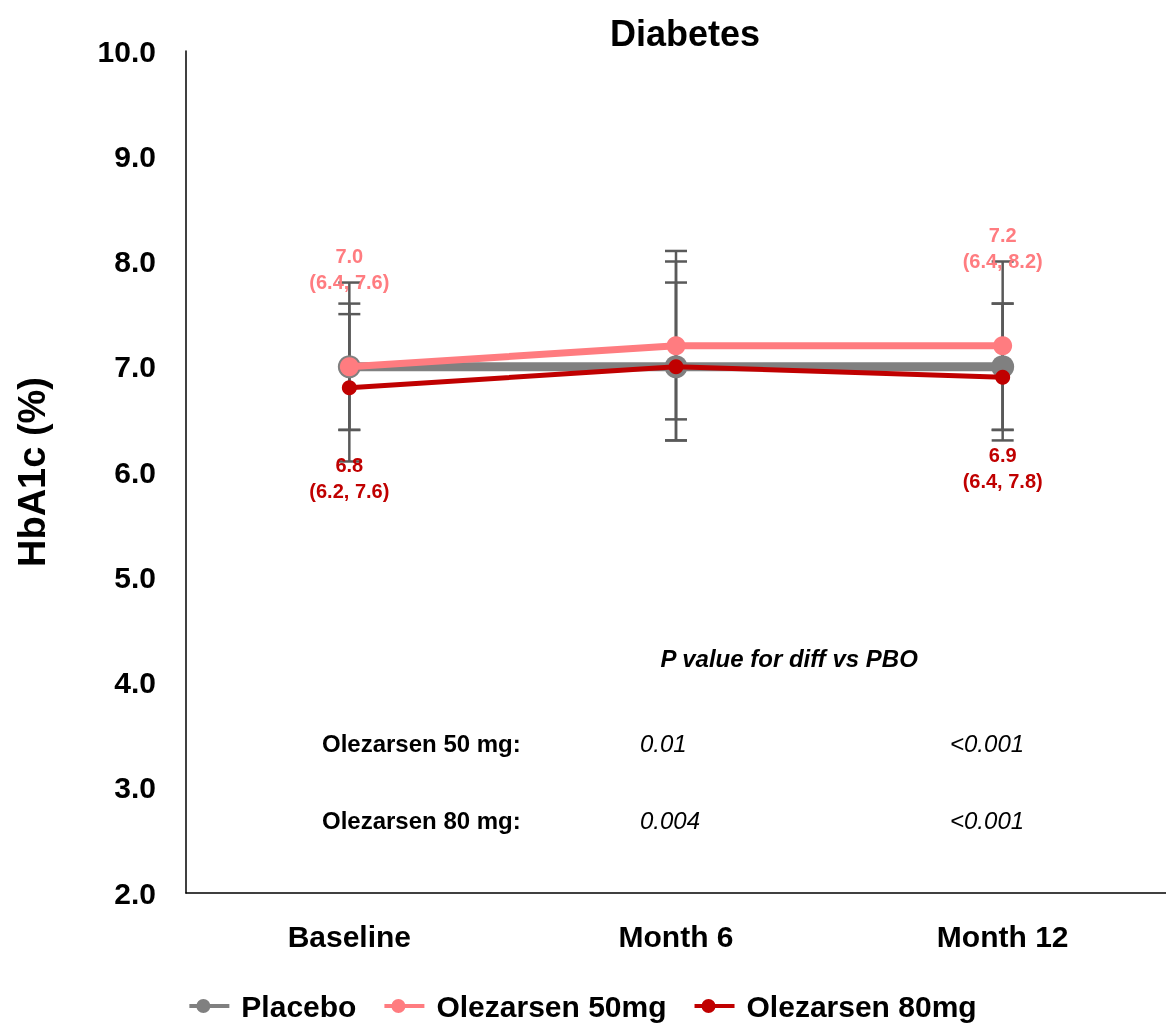  What do you see at coordinates (1002, 467) in the screenshot?
I see `data-label: 6.9 (6.4, 7.8)` at bounding box center [1002, 467].